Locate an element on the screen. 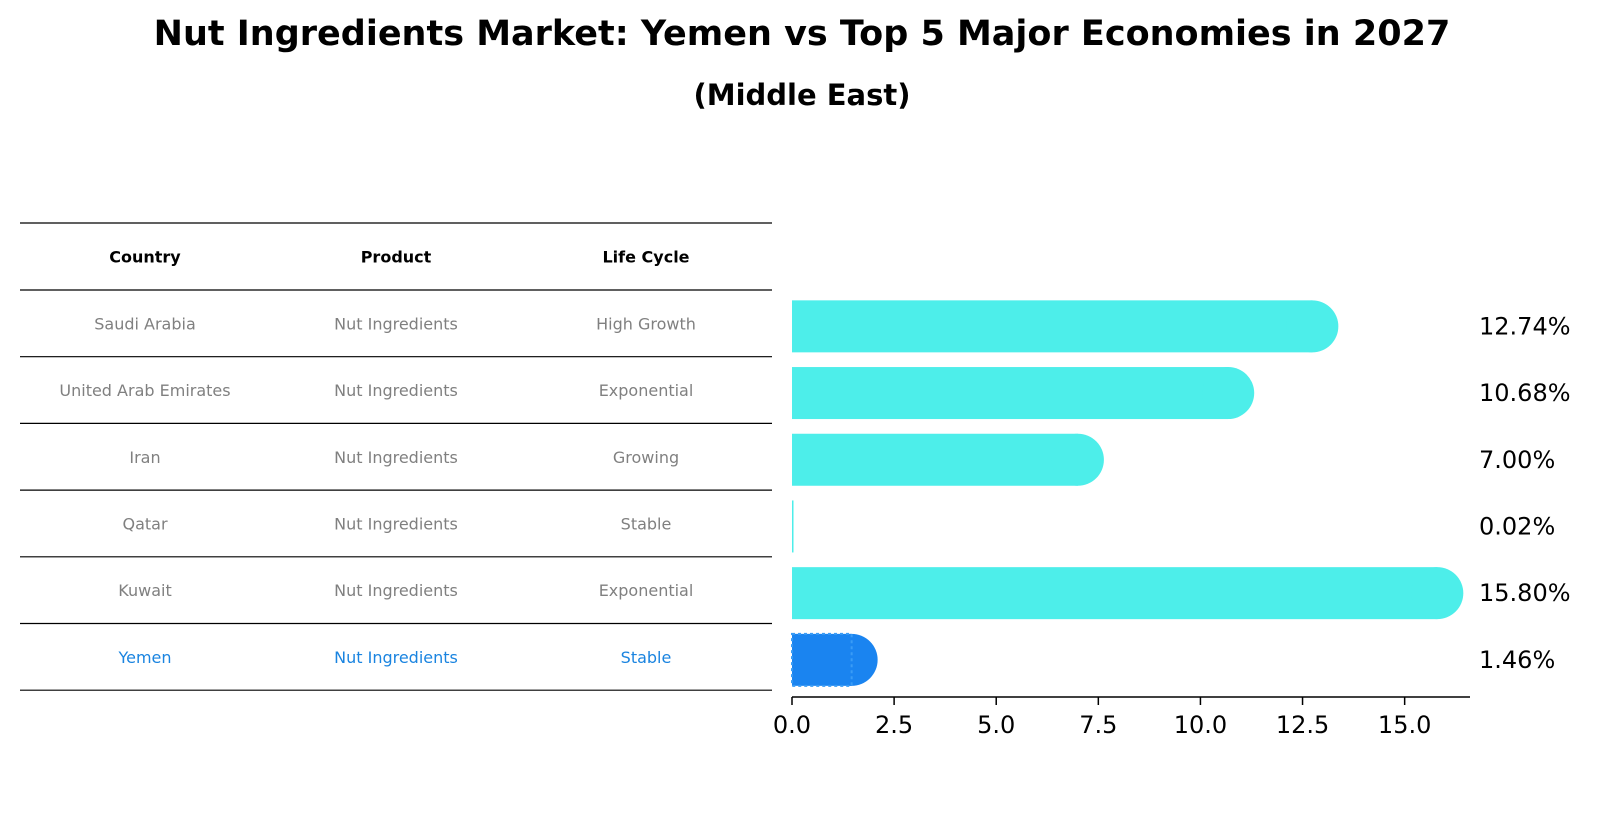 Image resolution: width=1604 pixels, height=823 pixels. table-cell-country: Kuwait is located at coordinates (144, 590).